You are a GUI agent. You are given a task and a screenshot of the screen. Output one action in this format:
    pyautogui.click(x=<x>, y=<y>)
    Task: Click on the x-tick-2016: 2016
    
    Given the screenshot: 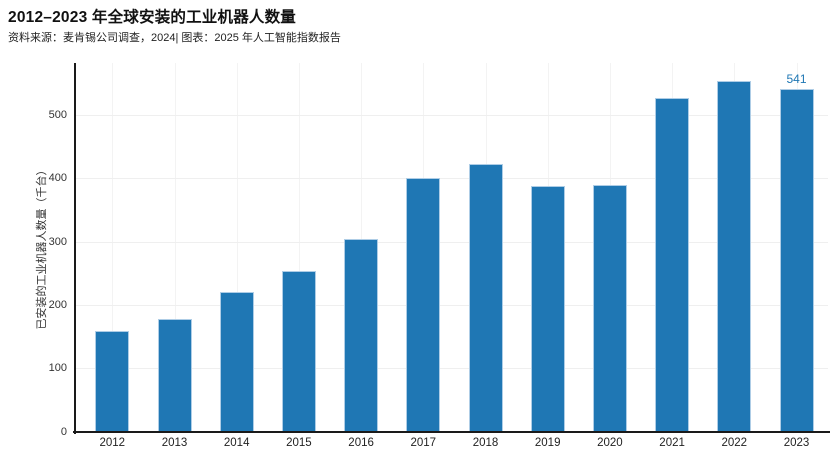 What is the action you would take?
    pyautogui.click(x=361, y=442)
    